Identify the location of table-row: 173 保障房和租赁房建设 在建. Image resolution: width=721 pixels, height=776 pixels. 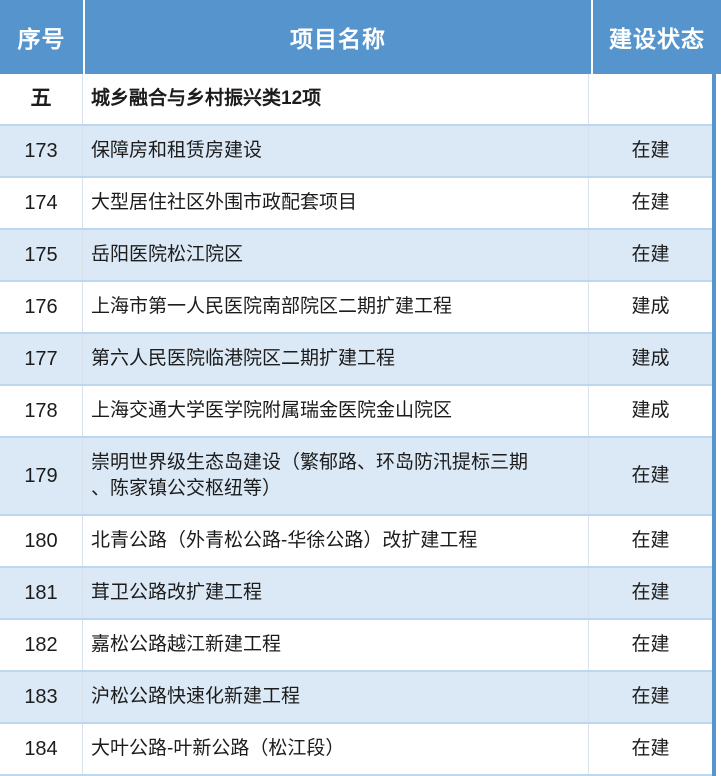
(356, 152).